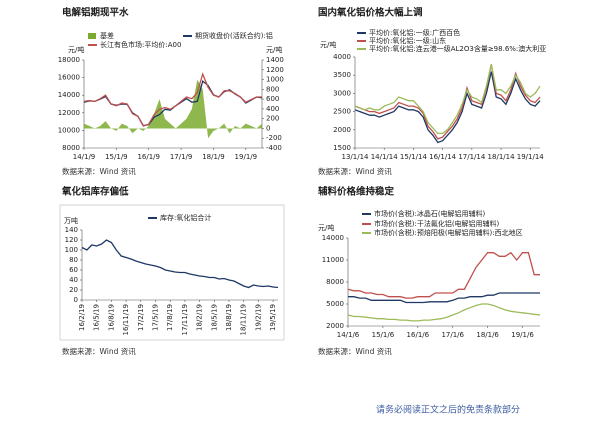 The image size is (594, 441). Describe the element at coordinates (258, 317) in the screenshot. I see `x-tick-label: 19/2/19` at that location.